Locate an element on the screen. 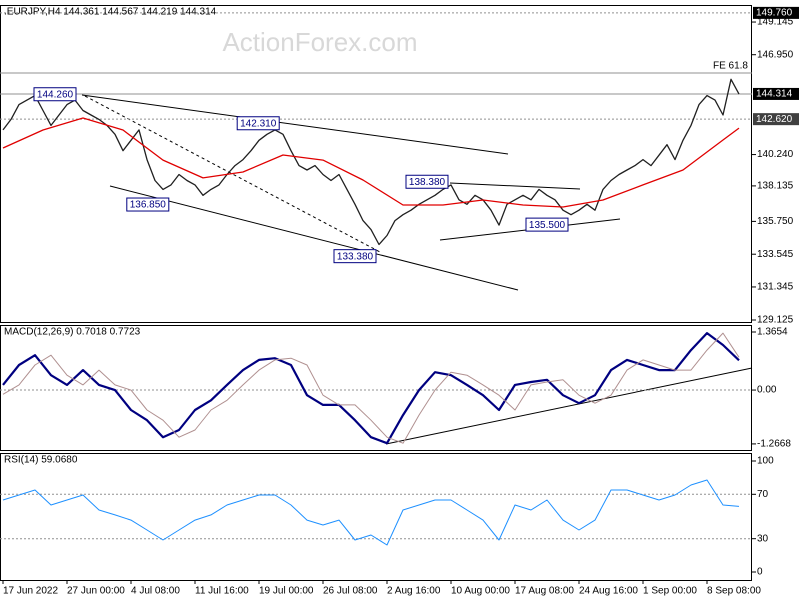 Image resolution: width=800 pixels, height=600 pixels. y-tick-label: 100 is located at coordinates (765, 461).